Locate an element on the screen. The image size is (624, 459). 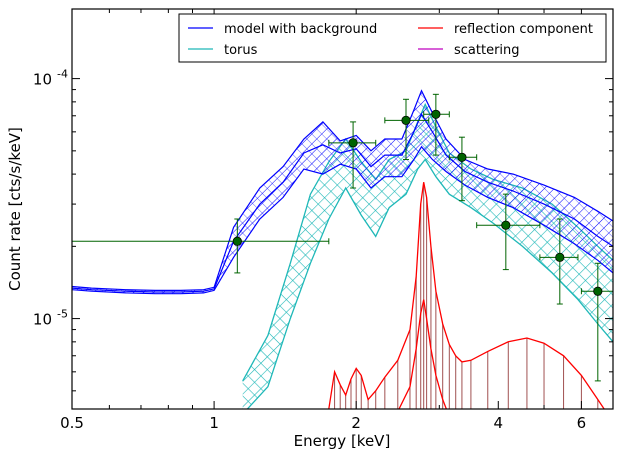
y-axis-label: Count rate [cts/s/keV] is located at coordinates (15, 209).